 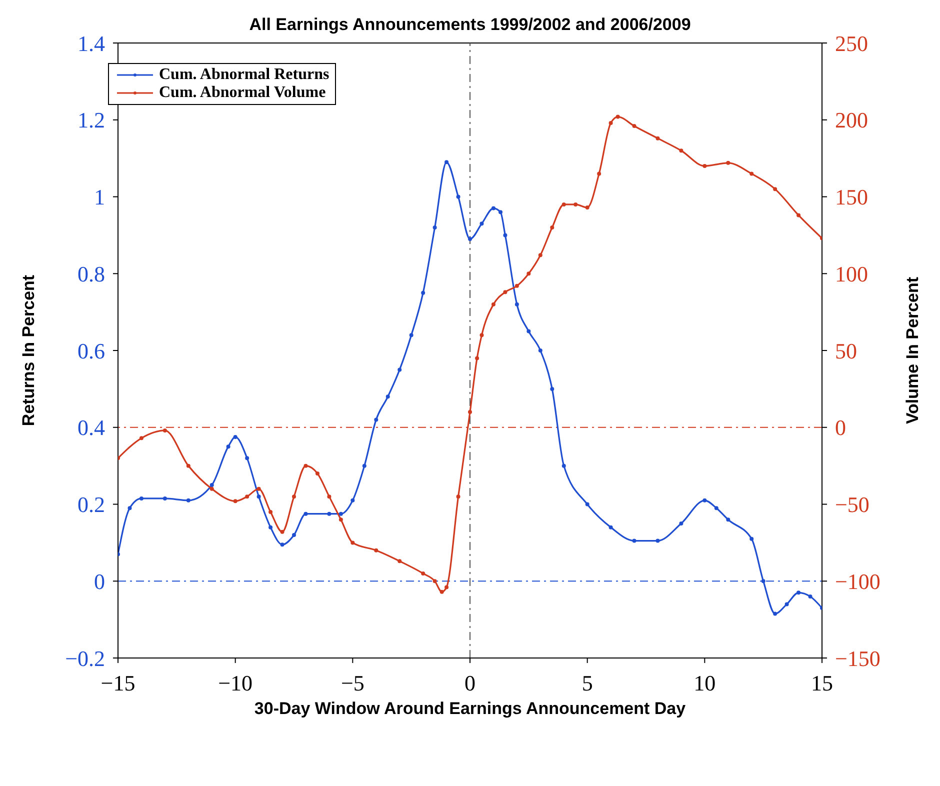 What do you see at coordinates (851, 43) in the screenshot?
I see `y2-tick-label: 250` at bounding box center [851, 43].